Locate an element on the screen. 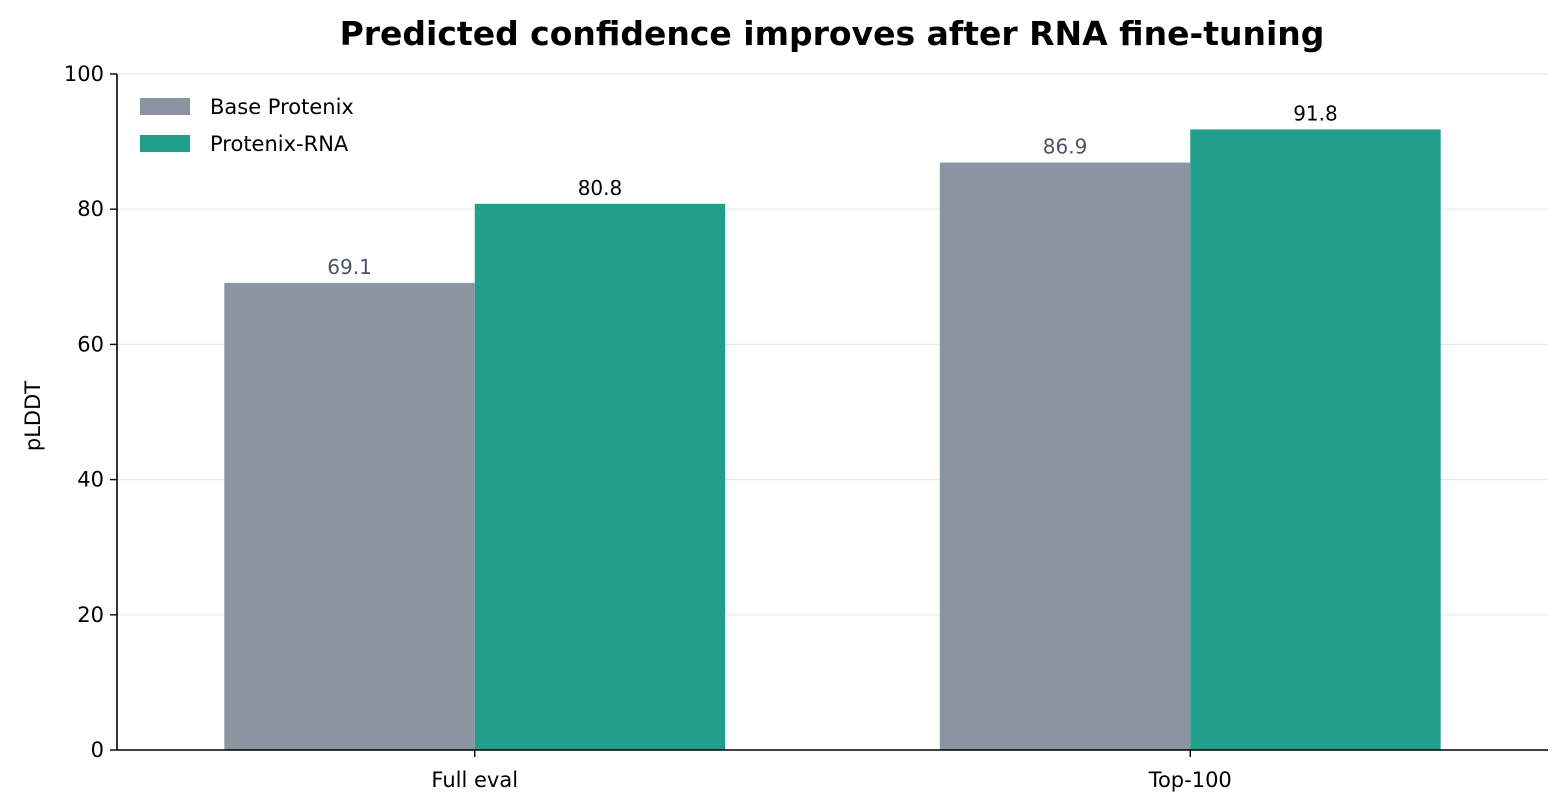 The width and height of the screenshot is (1566, 809). legend-label: Base Protenix is located at coordinates (282, 107).